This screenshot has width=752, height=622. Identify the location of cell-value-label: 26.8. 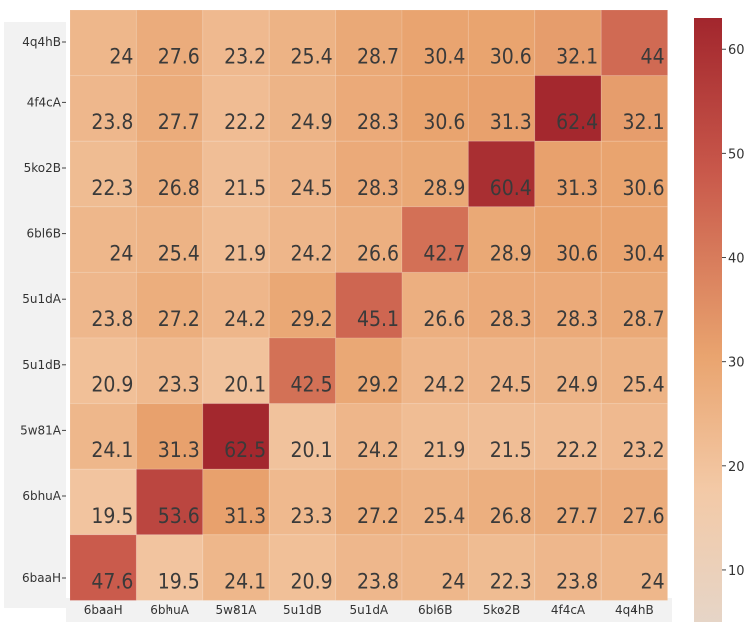
(511, 516).